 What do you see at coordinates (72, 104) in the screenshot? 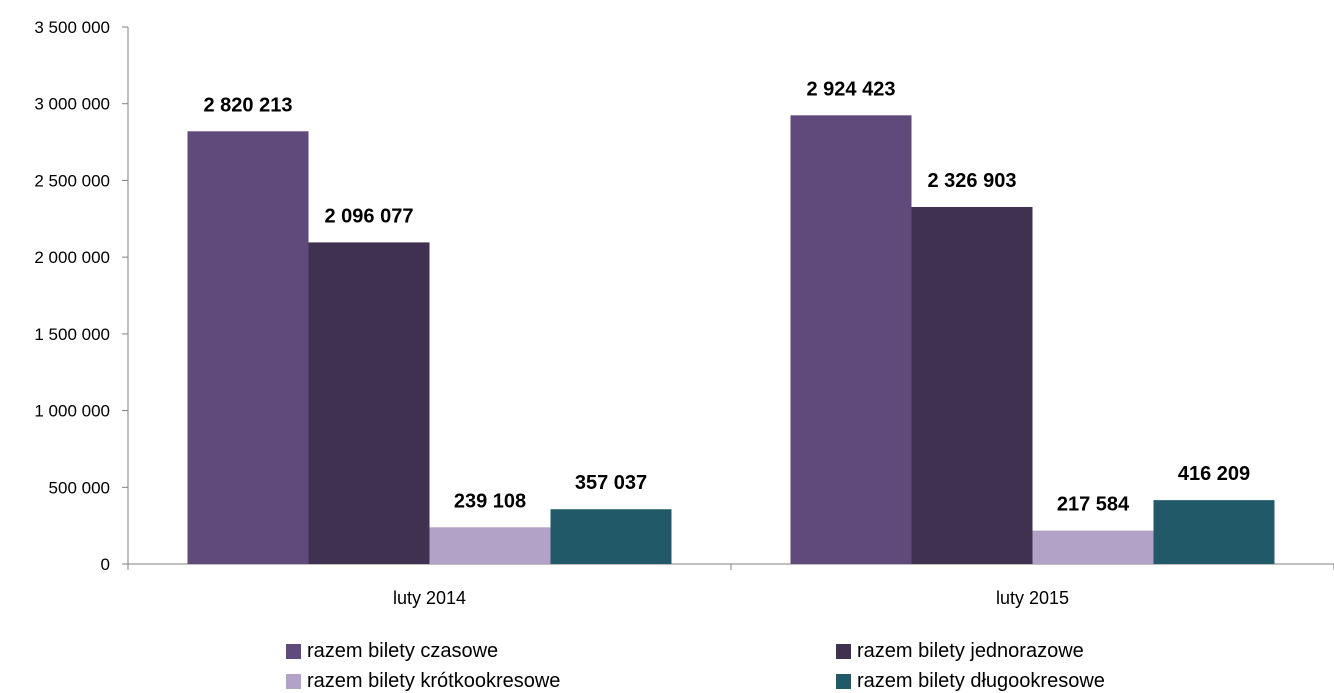
I see `y-tick-label: 3 000 000` at bounding box center [72, 104].